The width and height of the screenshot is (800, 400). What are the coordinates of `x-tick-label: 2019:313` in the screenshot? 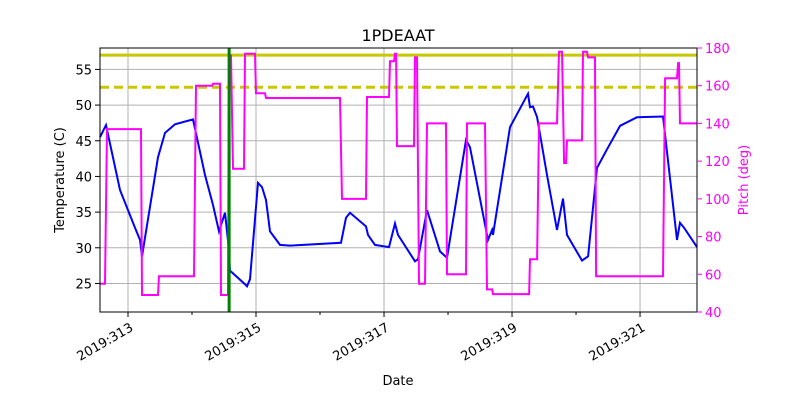 It's located at (105, 342).